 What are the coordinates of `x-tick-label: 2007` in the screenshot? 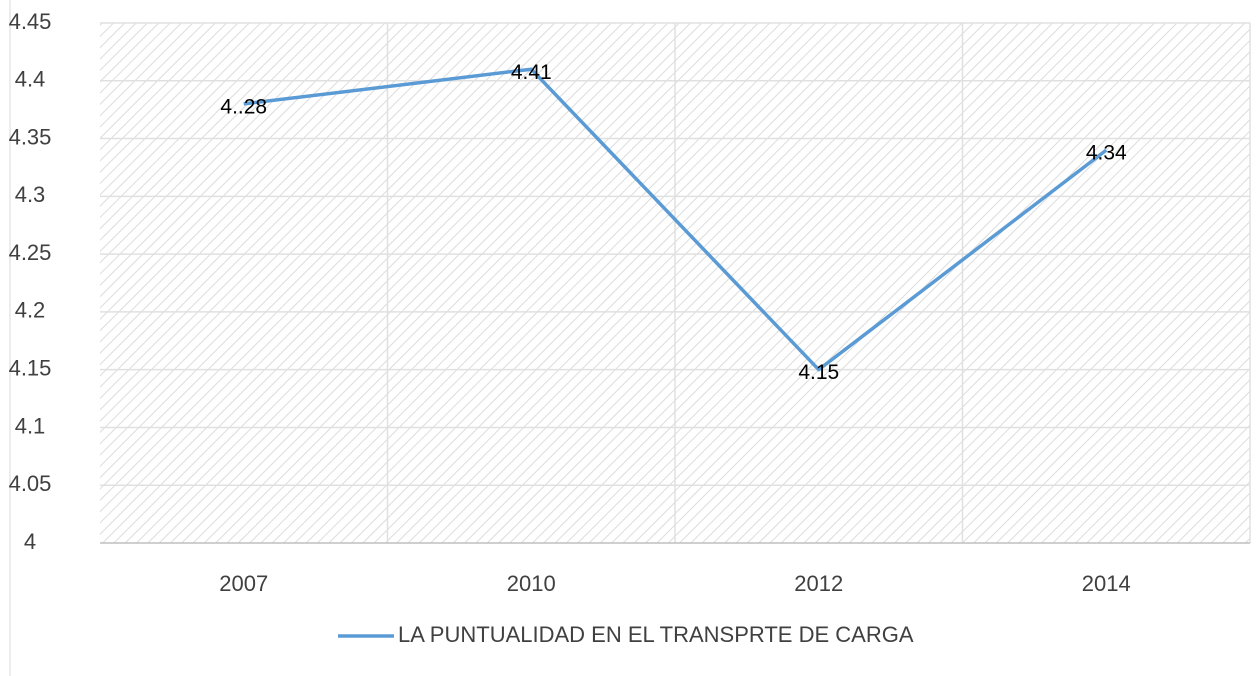 It's located at (243, 583).